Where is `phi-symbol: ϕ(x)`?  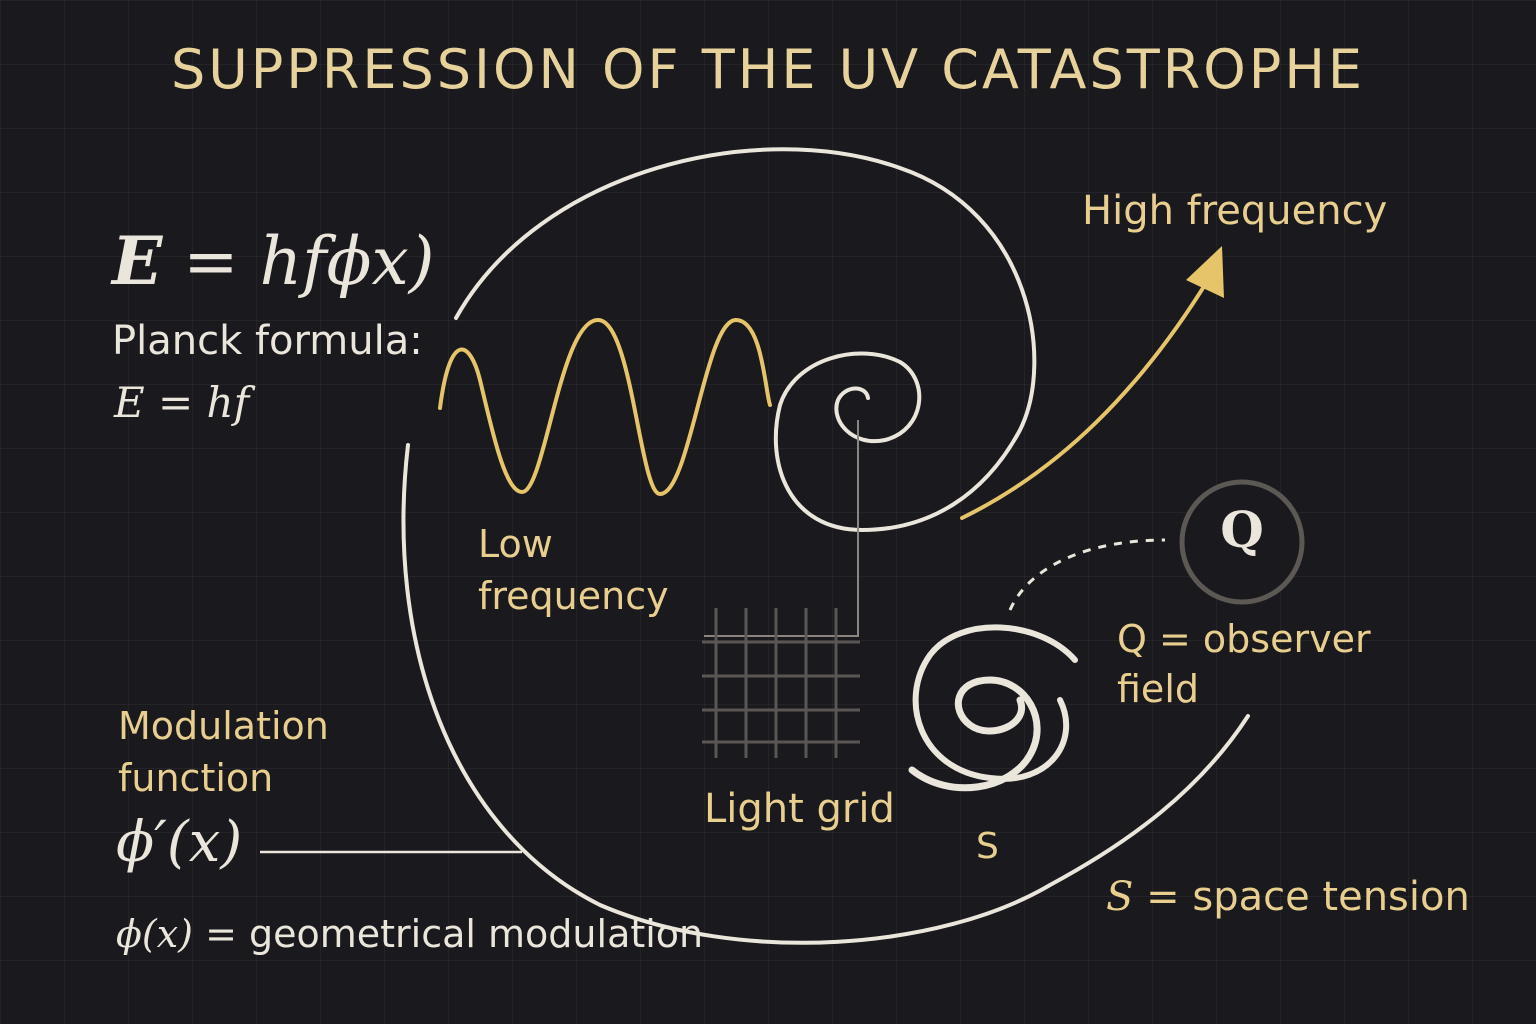
phi-symbol: ϕ(x) is located at coordinates (154, 934).